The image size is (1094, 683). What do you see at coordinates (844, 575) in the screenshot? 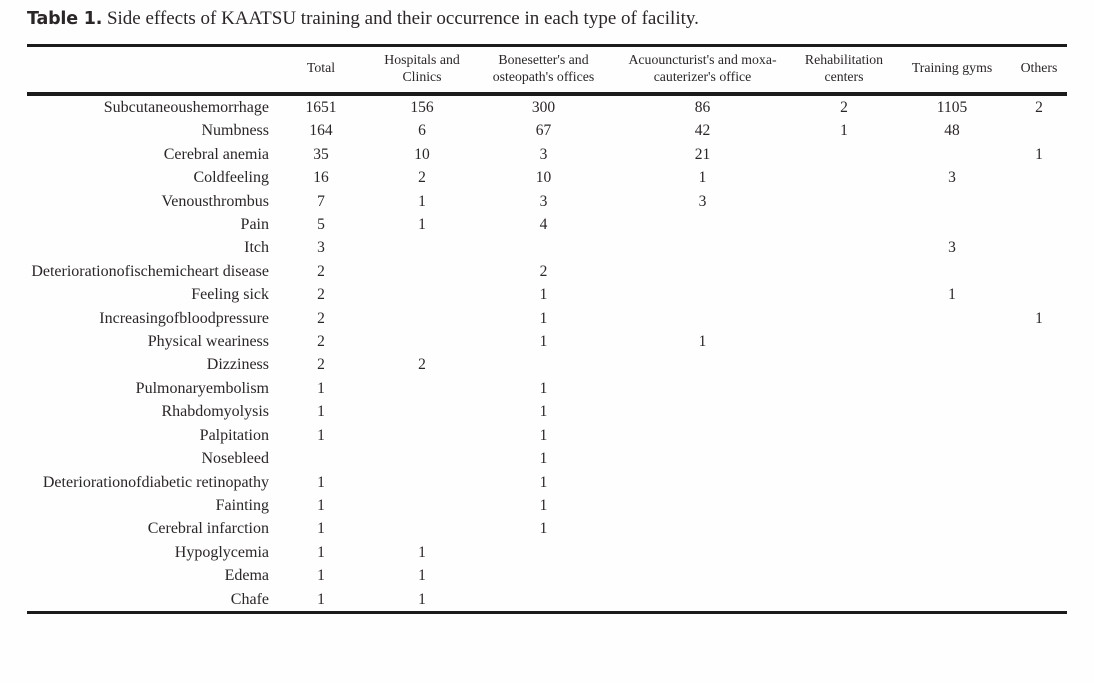
I see `cell-edema-rehabilitation-centers` at bounding box center [844, 575].